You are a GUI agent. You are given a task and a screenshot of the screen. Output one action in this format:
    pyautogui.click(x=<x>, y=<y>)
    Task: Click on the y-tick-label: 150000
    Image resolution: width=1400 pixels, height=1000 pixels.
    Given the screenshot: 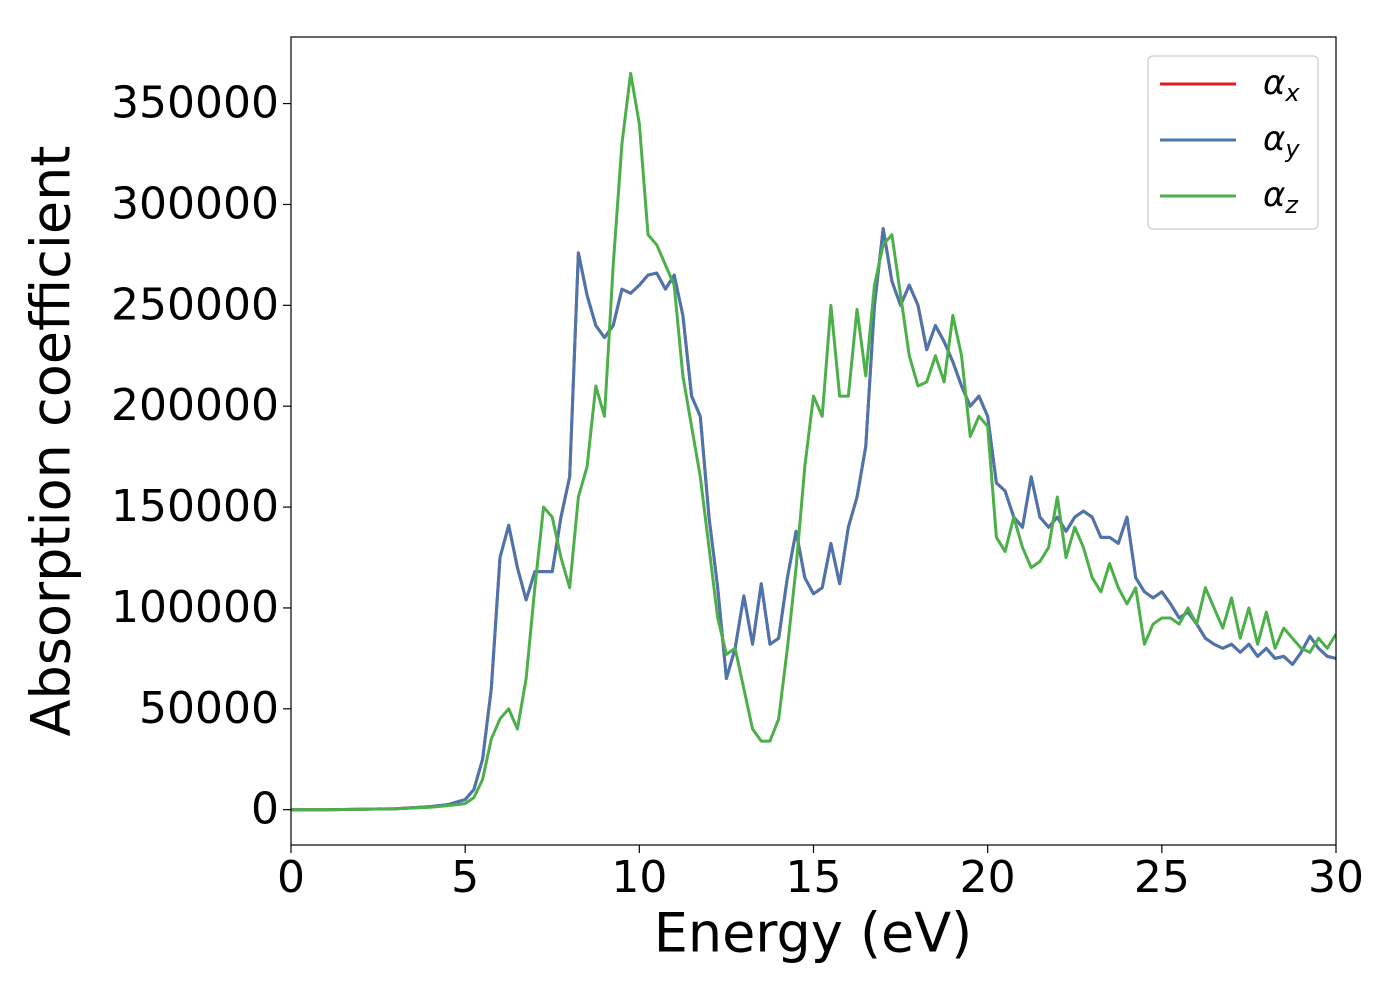 What is the action you would take?
    pyautogui.click(x=195, y=506)
    